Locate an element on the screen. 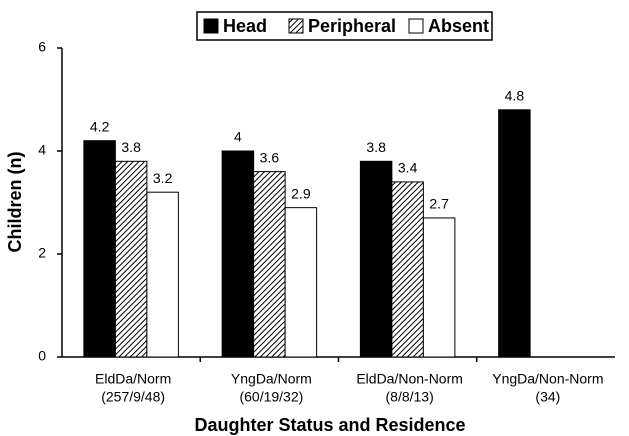 This screenshot has width=629, height=436. y-tick-label: 4 is located at coordinates (42, 150).